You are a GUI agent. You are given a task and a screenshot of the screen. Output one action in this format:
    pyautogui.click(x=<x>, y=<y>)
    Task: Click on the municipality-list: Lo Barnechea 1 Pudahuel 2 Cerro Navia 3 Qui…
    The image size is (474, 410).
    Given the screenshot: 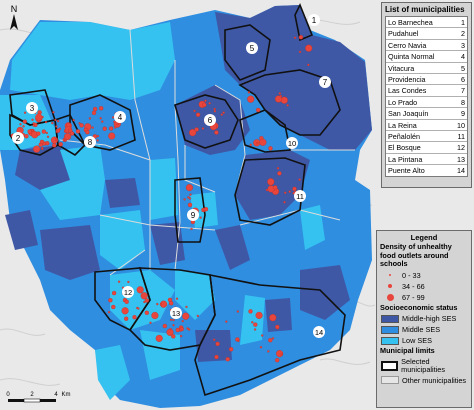 What is the action you would take?
    pyautogui.click(x=426, y=97)
    